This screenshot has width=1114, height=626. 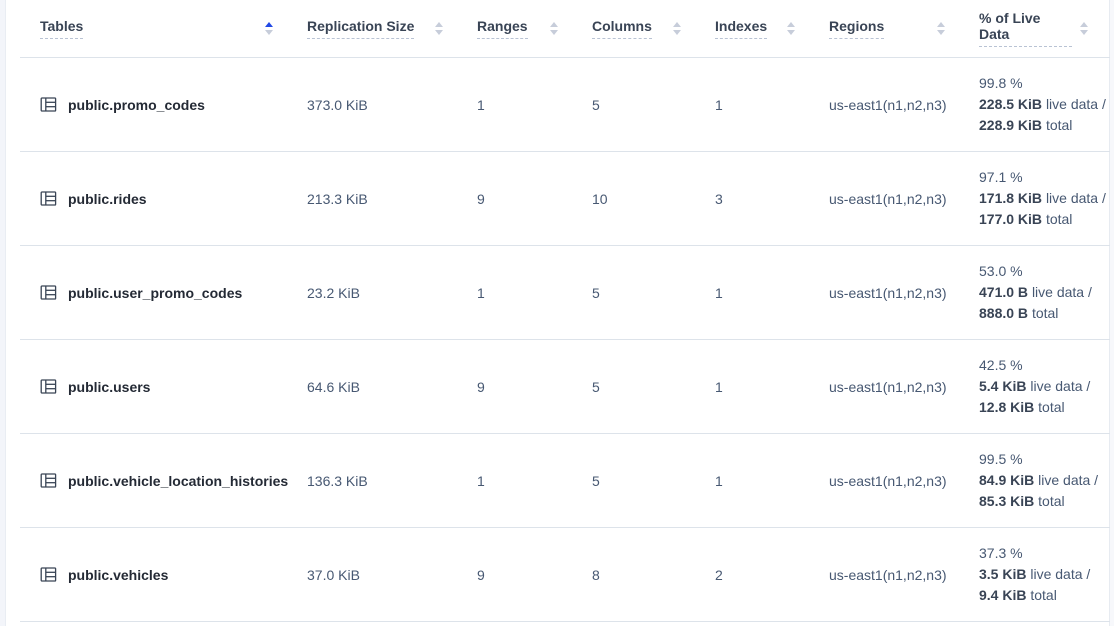 What do you see at coordinates (1022, 407) in the screenshot?
I see `total-data-size: 12.8 KiB total` at bounding box center [1022, 407].